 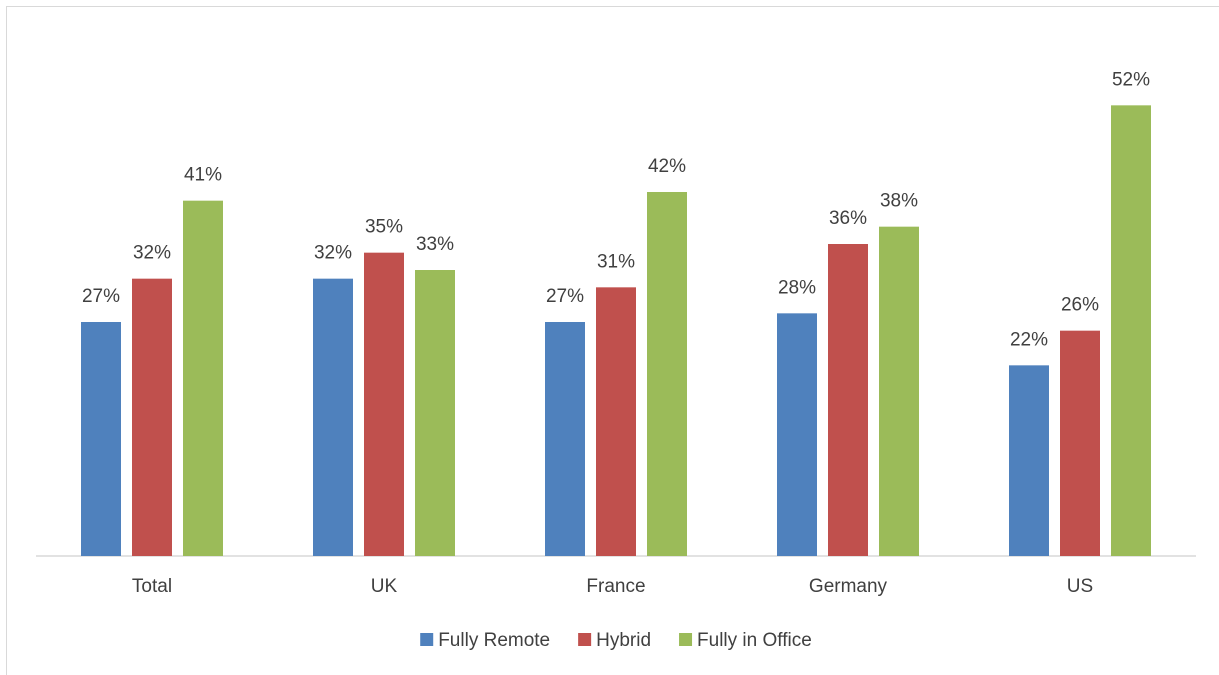 I want to click on x-tick-label: Total, so click(x=152, y=586).